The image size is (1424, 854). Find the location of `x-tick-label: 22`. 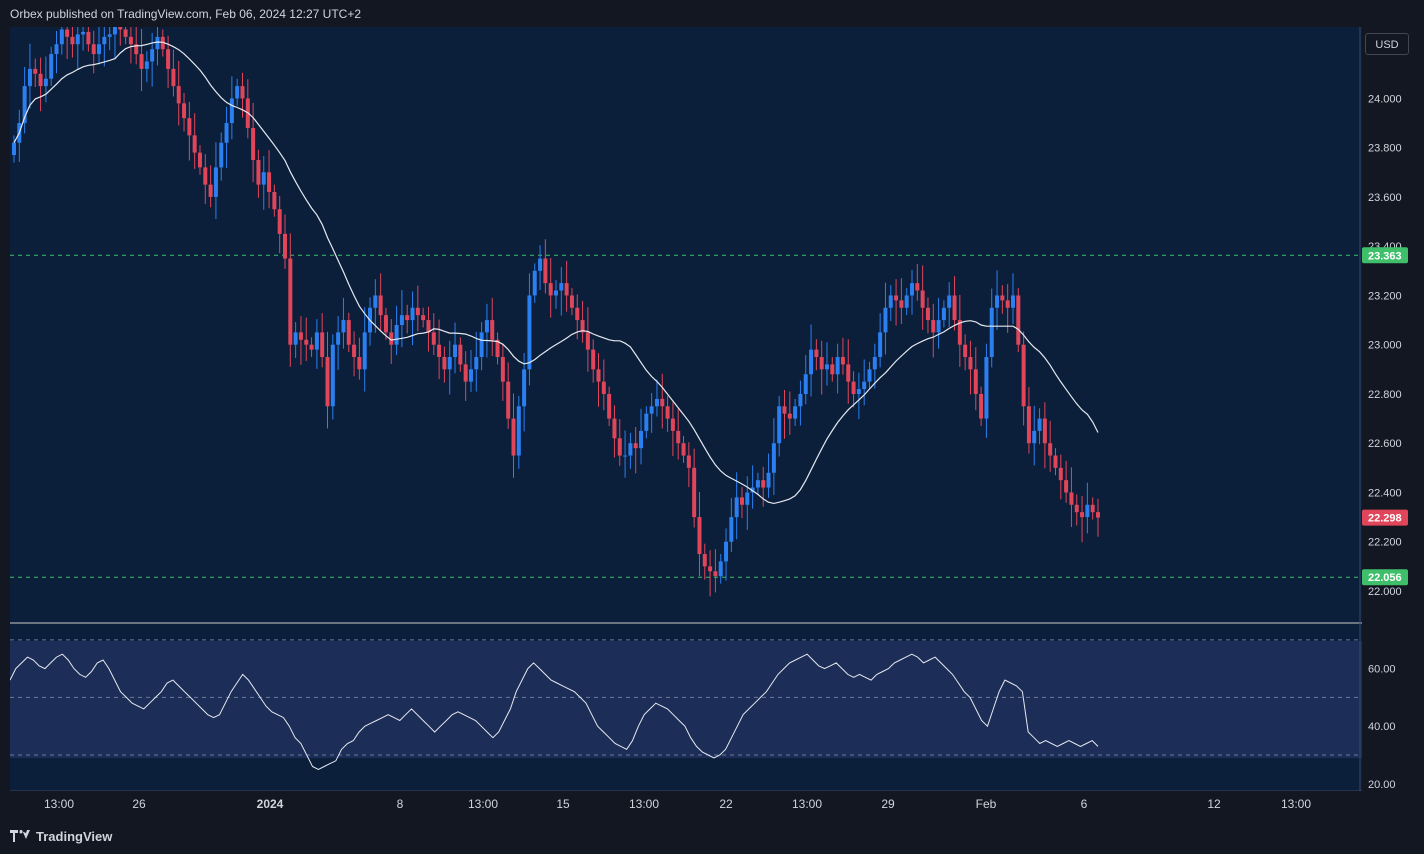

x-tick-label: 22 is located at coordinates (726, 804).